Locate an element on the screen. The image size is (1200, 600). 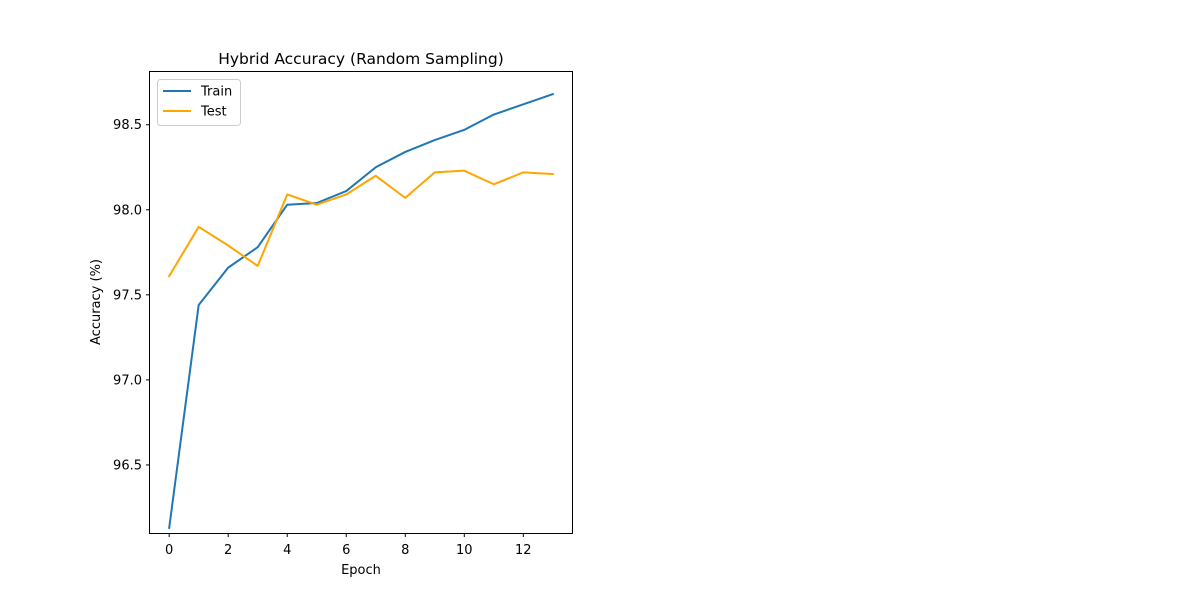
y-tick-label: 97.0 is located at coordinates (127, 380).